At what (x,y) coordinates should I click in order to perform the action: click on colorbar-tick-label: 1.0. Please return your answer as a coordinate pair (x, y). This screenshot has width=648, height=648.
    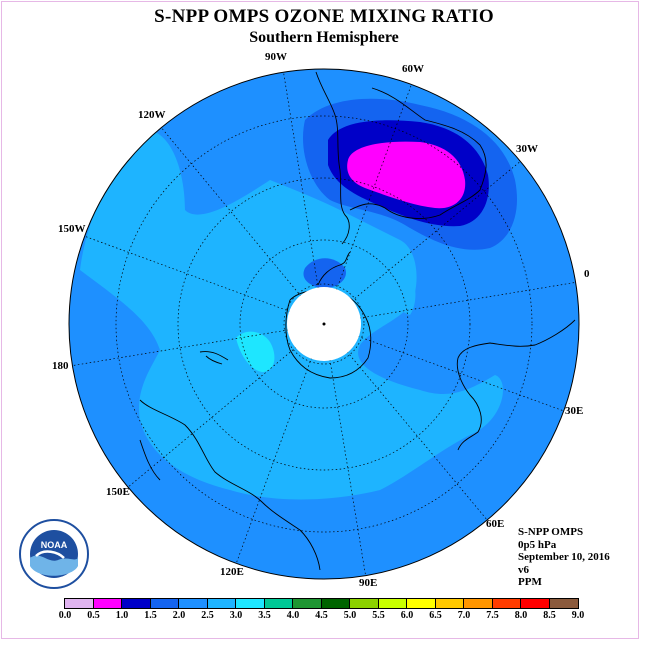
    Looking at the image, I should click on (122, 615).